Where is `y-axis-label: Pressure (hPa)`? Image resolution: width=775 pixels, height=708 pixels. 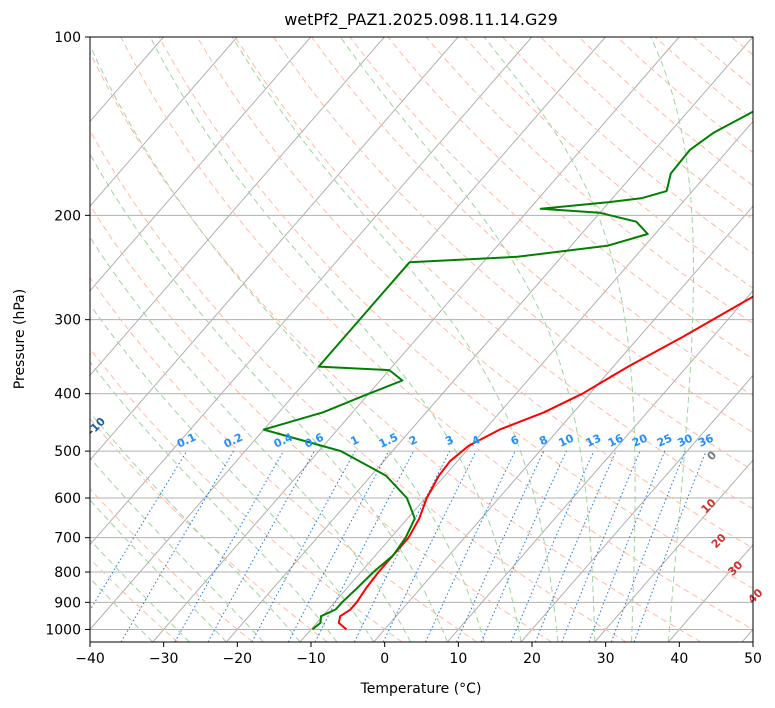
y-axis-label: Pressure (hPa) is located at coordinates (20, 339).